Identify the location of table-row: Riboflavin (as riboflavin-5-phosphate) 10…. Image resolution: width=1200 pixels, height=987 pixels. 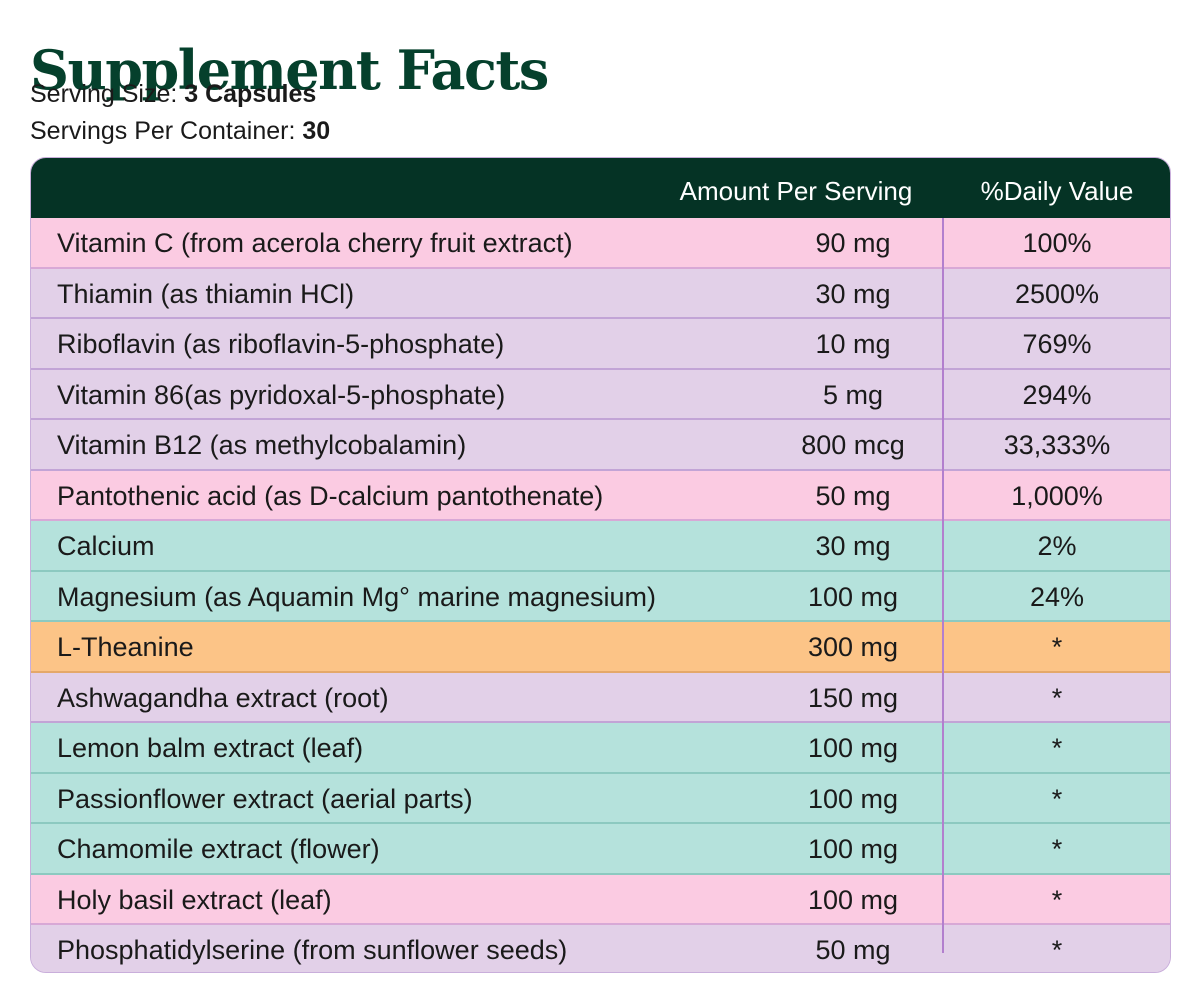
(600, 344).